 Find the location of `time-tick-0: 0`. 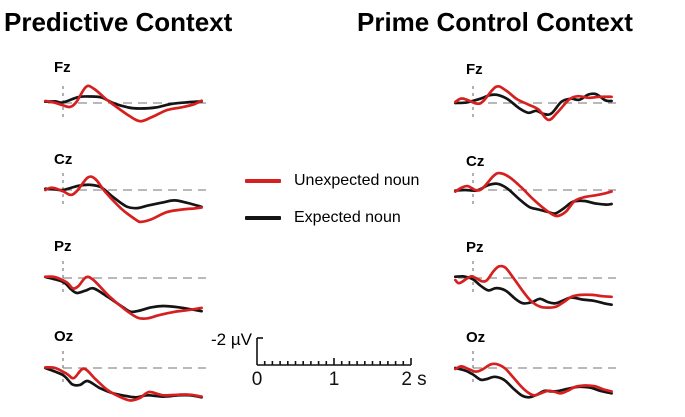

time-tick-0: 0 is located at coordinates (257, 379).